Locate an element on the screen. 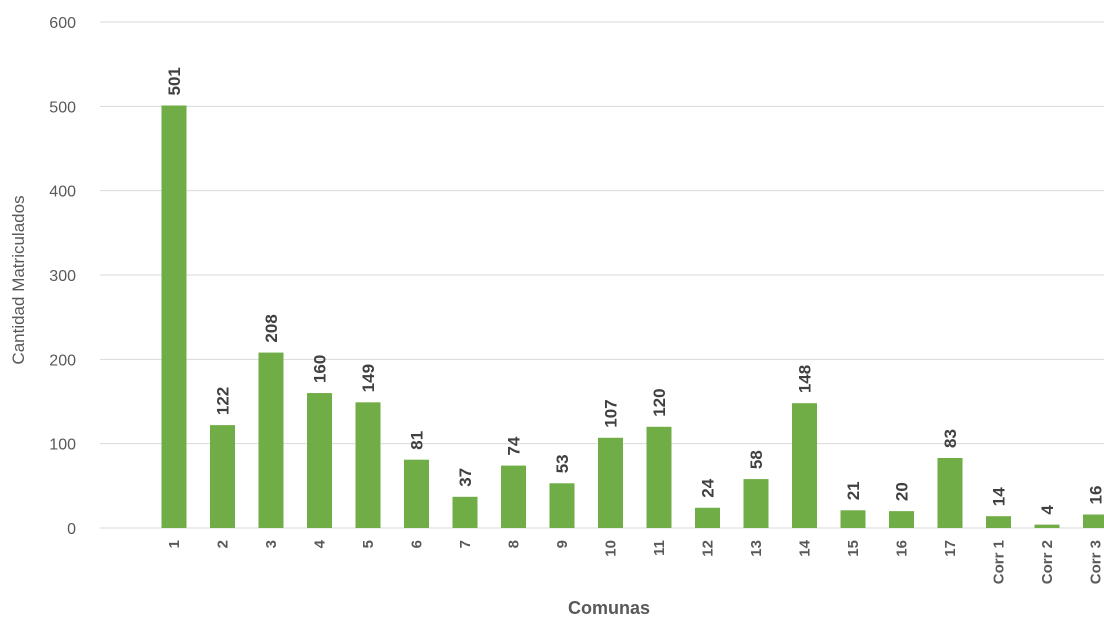  x-tick-label: 9 is located at coordinates (562, 544).